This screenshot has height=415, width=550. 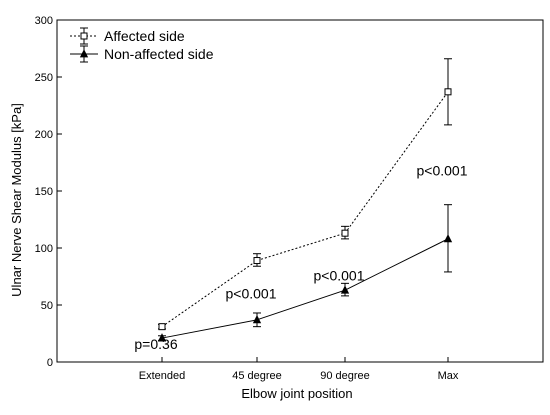 I want to click on y-tick-label: 200, so click(x=44, y=135).